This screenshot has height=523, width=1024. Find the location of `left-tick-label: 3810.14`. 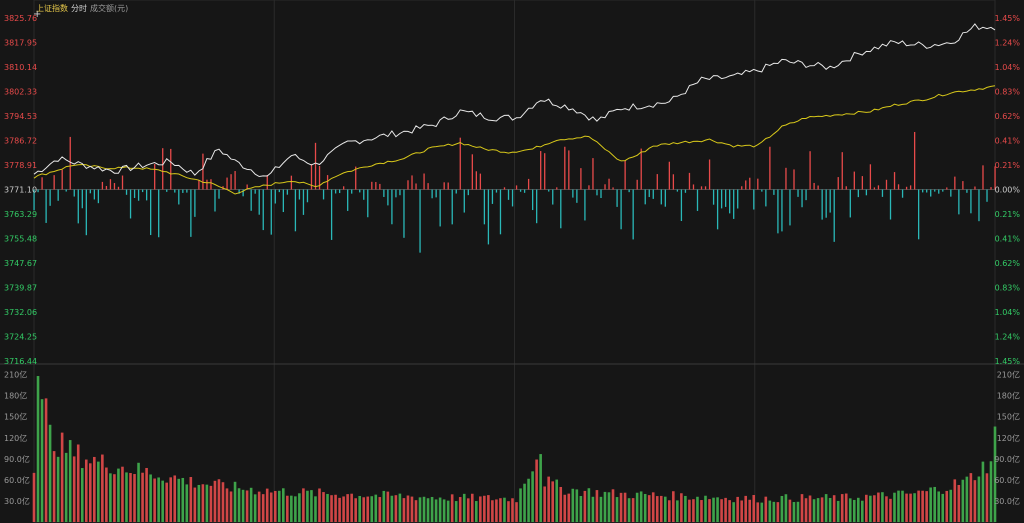

left-tick-label: 3810.14 is located at coordinates (20, 67).